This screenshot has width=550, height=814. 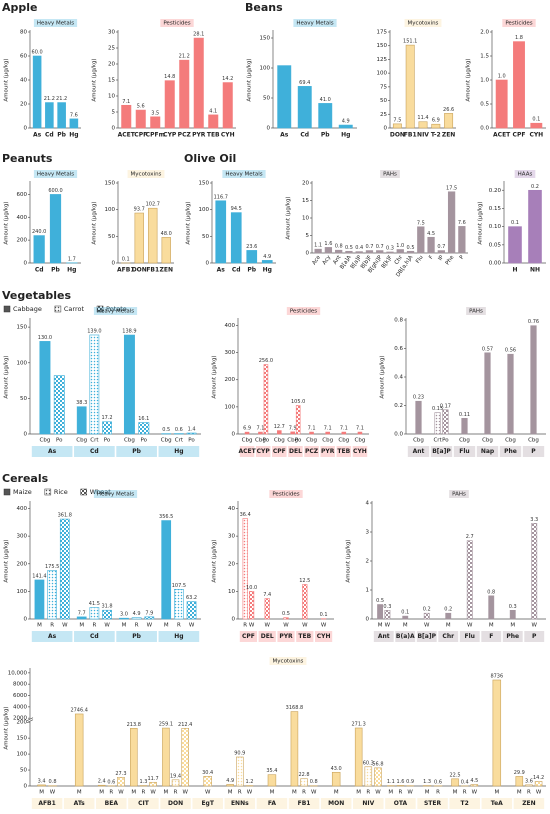 What do you see at coordinates (153, 779) in the screenshot?
I see `value-label: 11.7` at bounding box center [153, 779].